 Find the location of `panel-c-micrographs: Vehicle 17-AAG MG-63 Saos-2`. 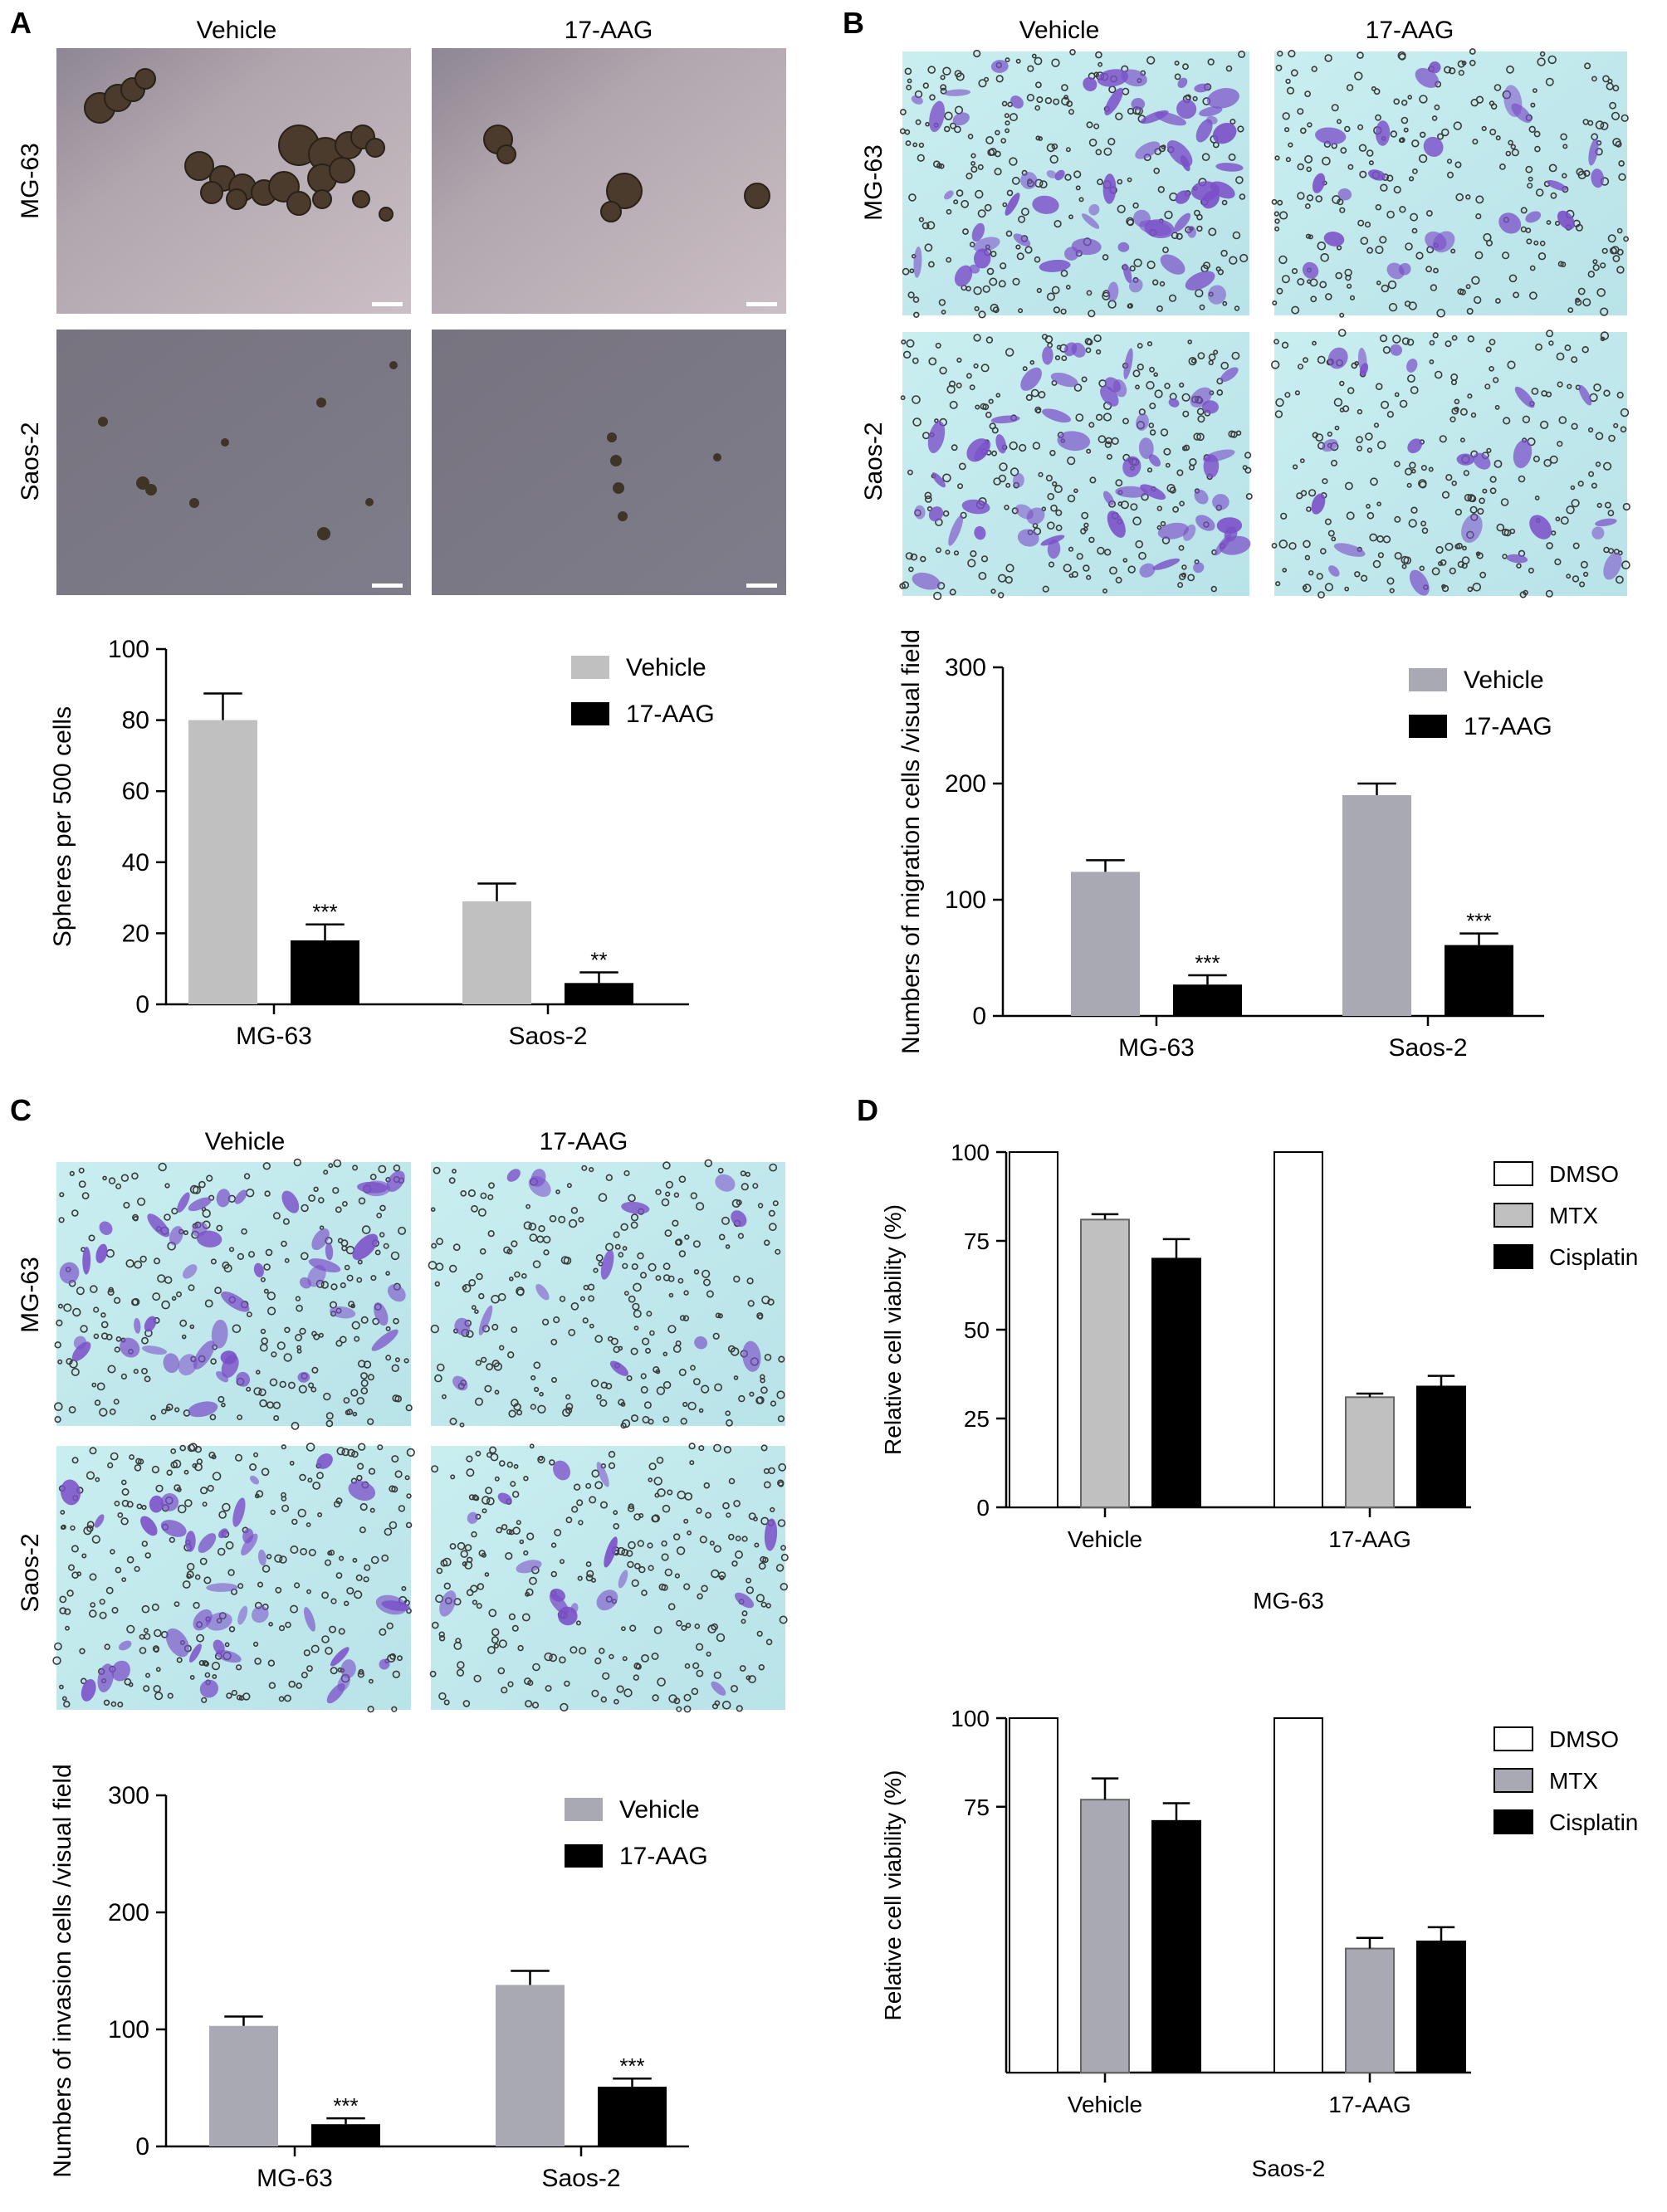

panel-c-micrographs: Vehicle 17-AAG MG-63 Saos-2 is located at coordinates (403, 1421).